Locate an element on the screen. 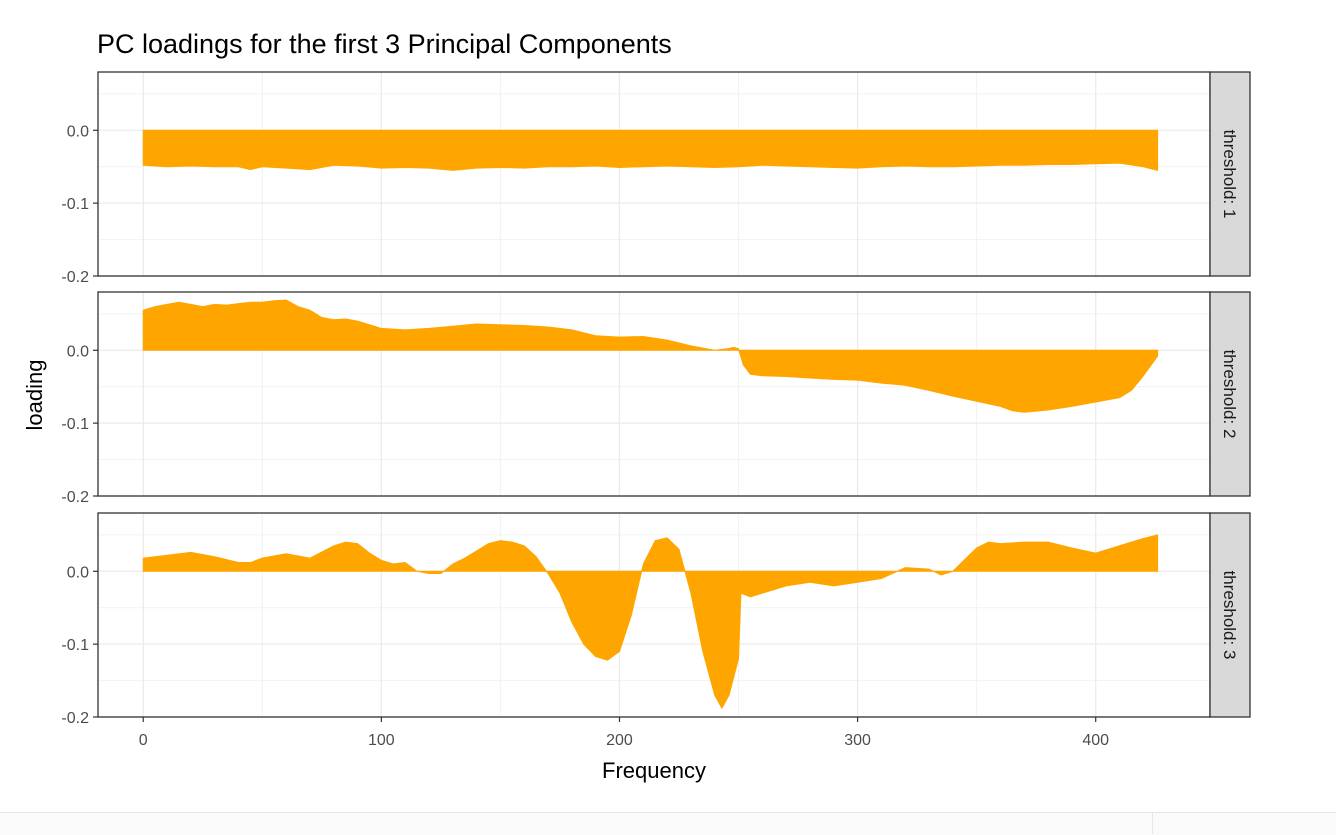 This screenshot has height=835, width=1336. facet-strip-label: threshold: 2 is located at coordinates (1229, 394).